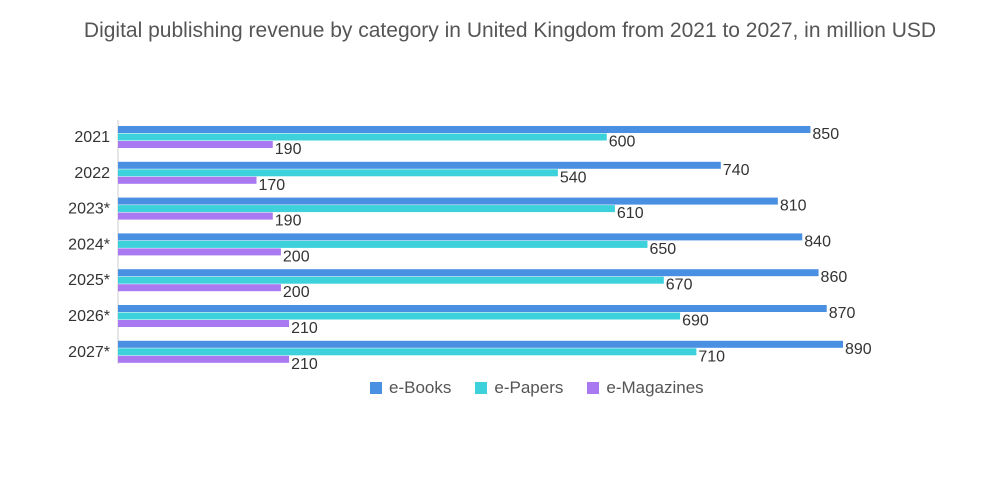  What do you see at coordinates (92, 137) in the screenshot?
I see `y-tick-label: 2021` at bounding box center [92, 137].